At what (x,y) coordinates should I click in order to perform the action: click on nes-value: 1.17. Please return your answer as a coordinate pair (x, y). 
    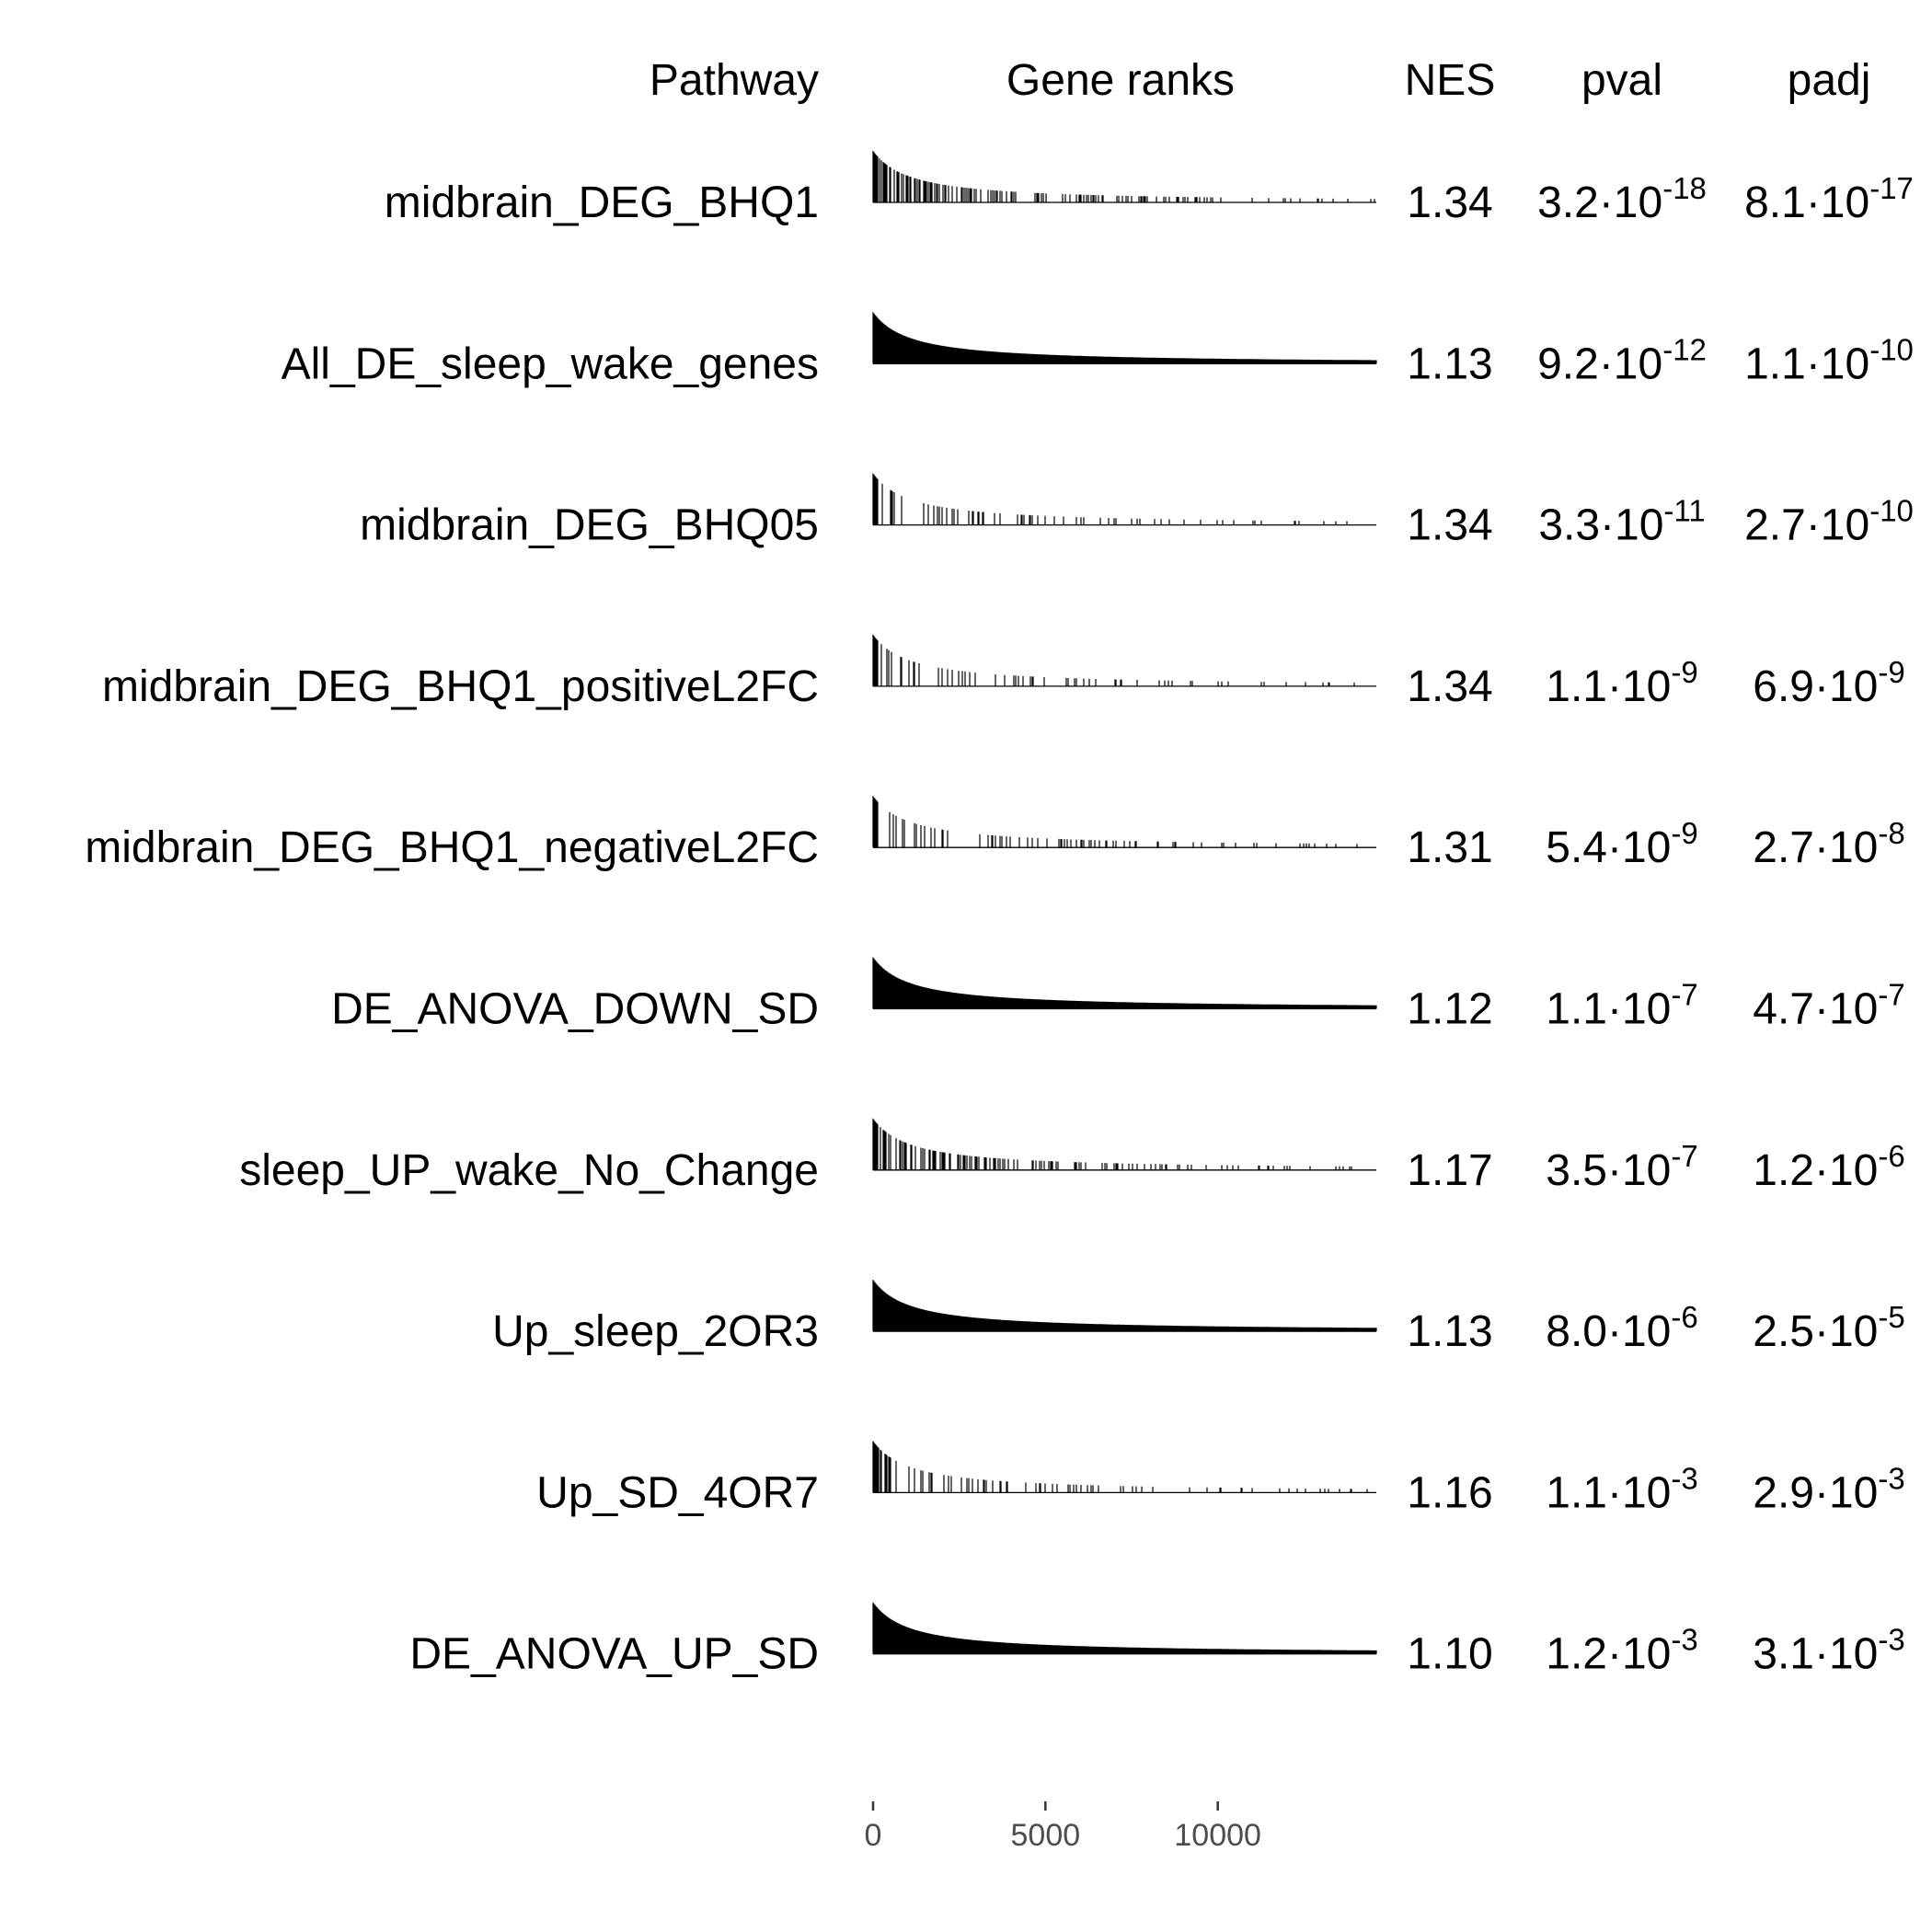
    Looking at the image, I should click on (1449, 1170).